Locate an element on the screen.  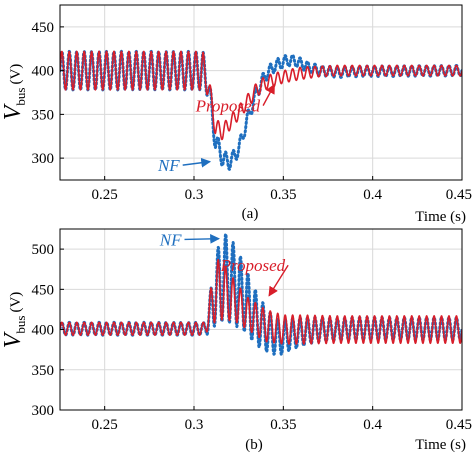
chart-a-xtick-label: 0.25 is located at coordinates (105, 195).